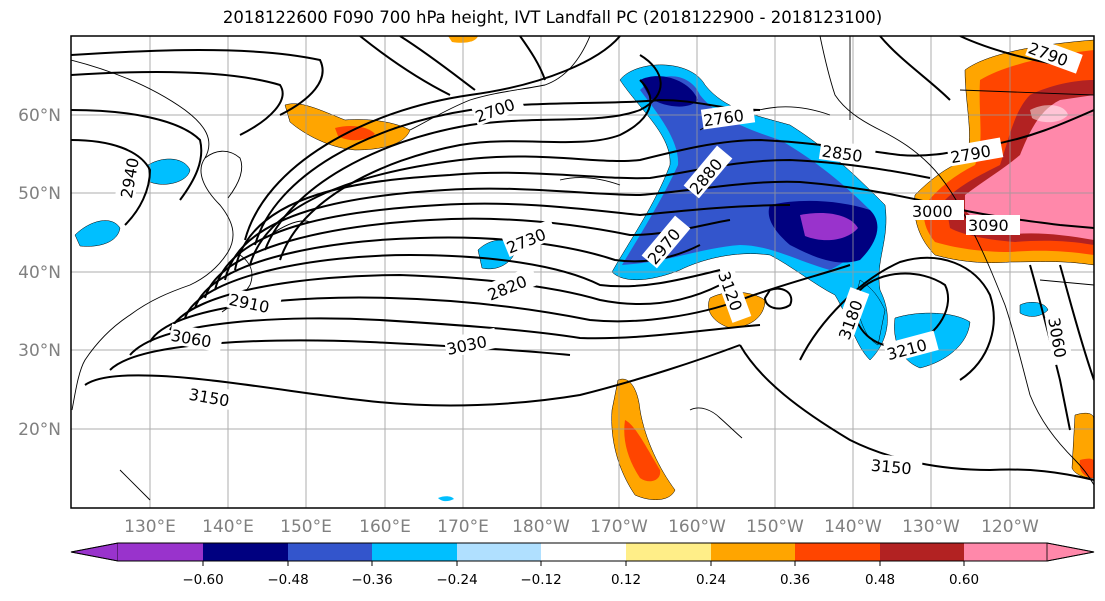 The image size is (1105, 601). Describe the element at coordinates (306, 527) in the screenshot. I see `lon-label: 150°E` at that location.